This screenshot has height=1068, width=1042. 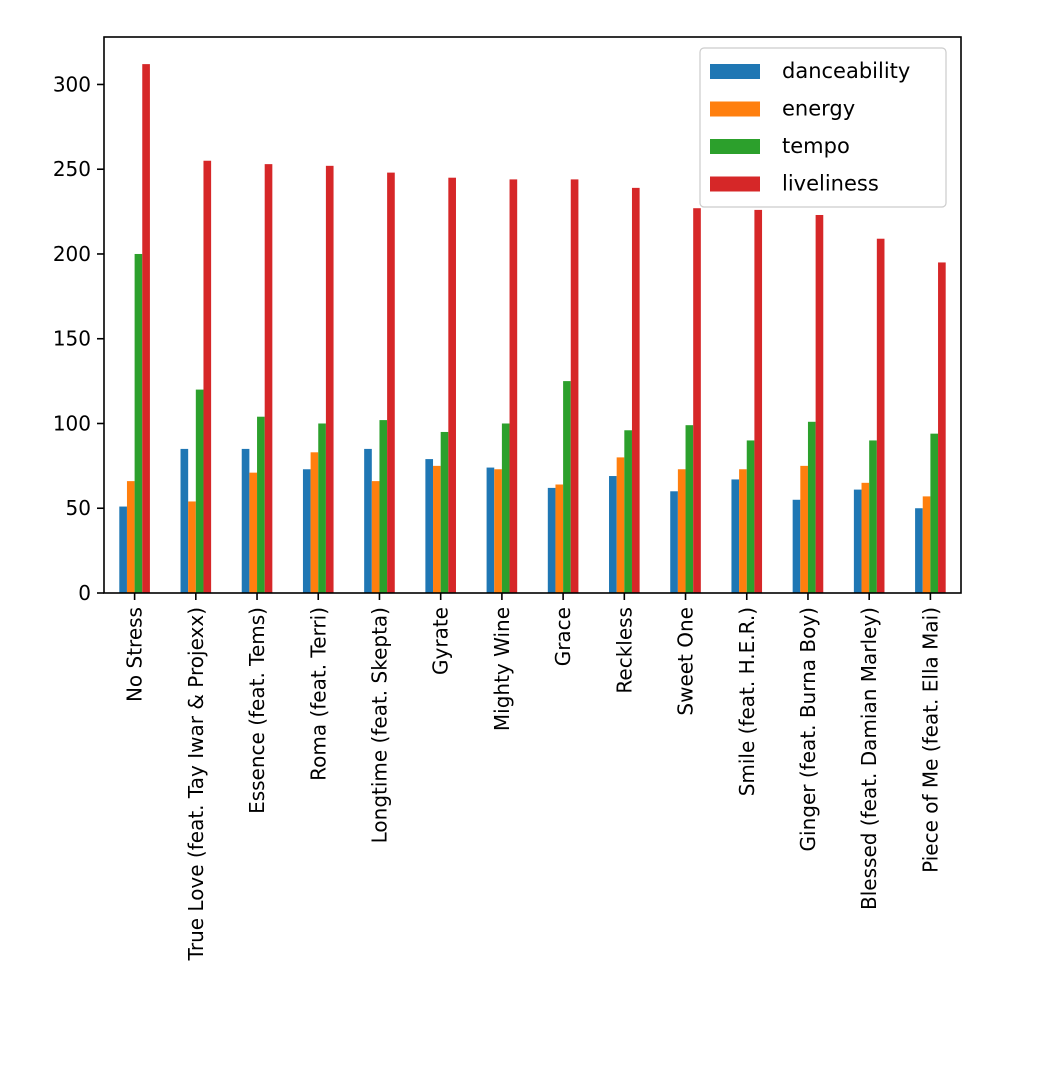 What do you see at coordinates (830, 184) in the screenshot?
I see `legend-label-liveliness: liveliness` at bounding box center [830, 184].